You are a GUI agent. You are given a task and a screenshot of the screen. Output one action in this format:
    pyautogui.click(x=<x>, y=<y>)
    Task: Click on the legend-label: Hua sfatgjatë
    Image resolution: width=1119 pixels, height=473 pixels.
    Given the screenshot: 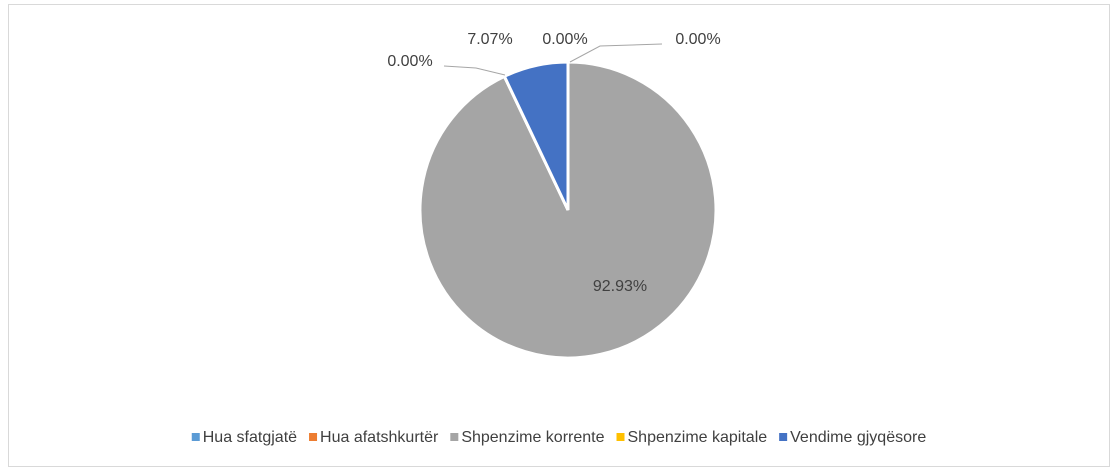 What is the action you would take?
    pyautogui.click(x=250, y=437)
    